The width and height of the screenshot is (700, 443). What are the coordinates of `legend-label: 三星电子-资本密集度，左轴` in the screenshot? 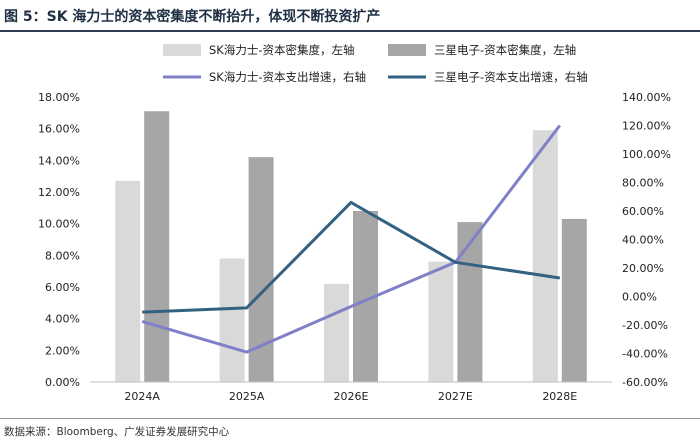 It's located at (505, 50).